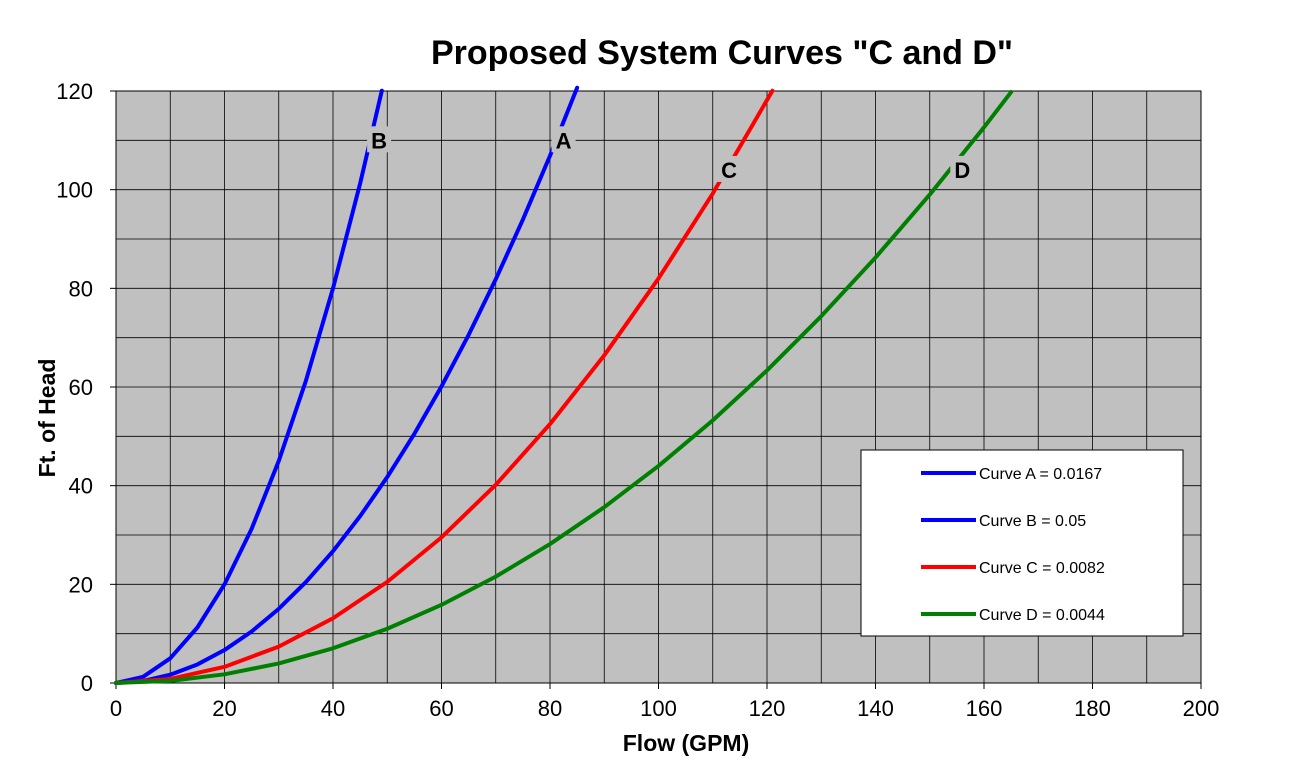  Describe the element at coordinates (1042, 568) in the screenshot. I see `legend-entry-label: Curve C = 0.0082` at that location.